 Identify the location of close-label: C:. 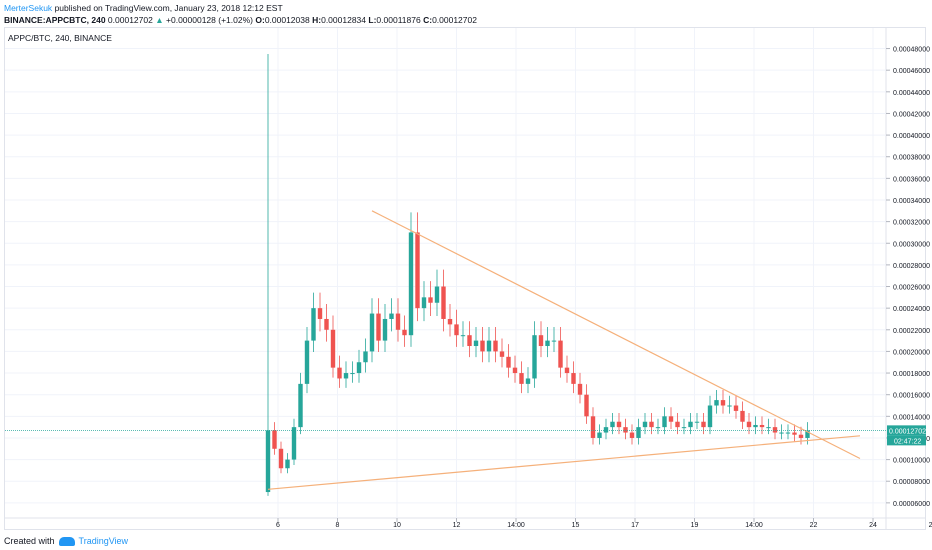
(428, 20).